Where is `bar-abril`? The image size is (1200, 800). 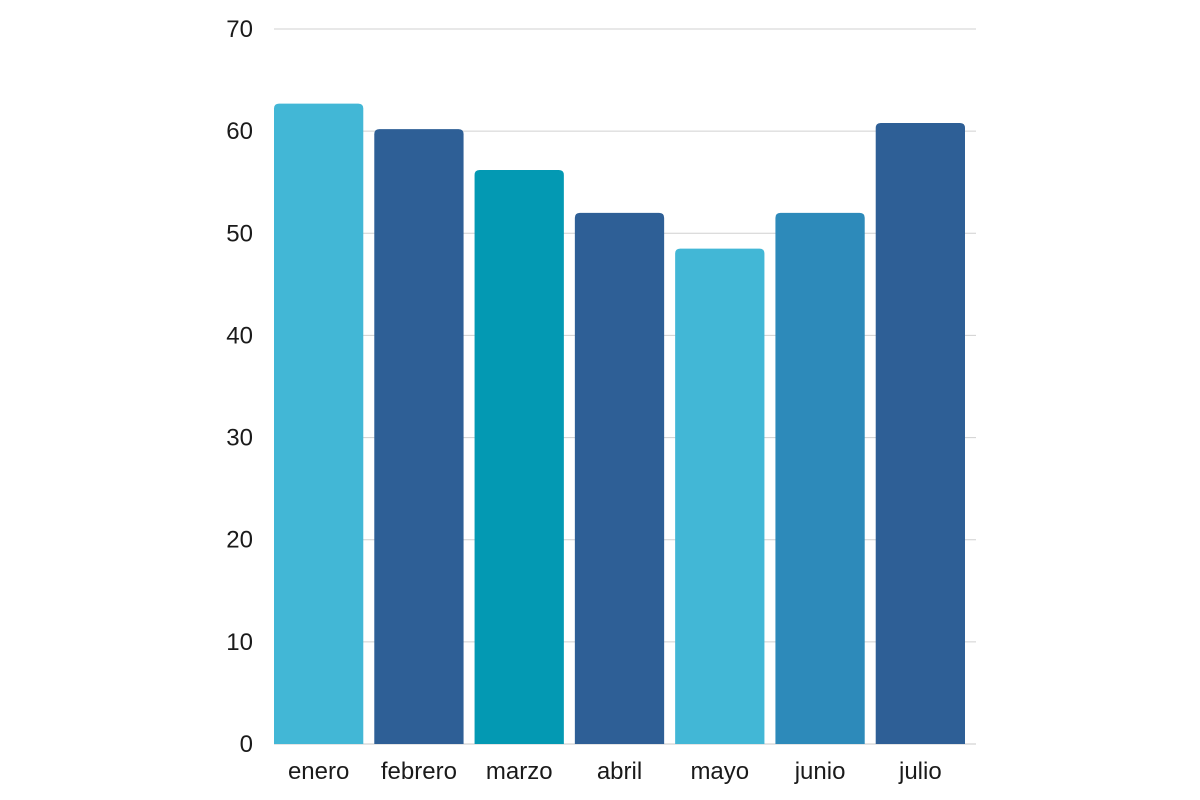
bar-abril is located at coordinates (619, 478).